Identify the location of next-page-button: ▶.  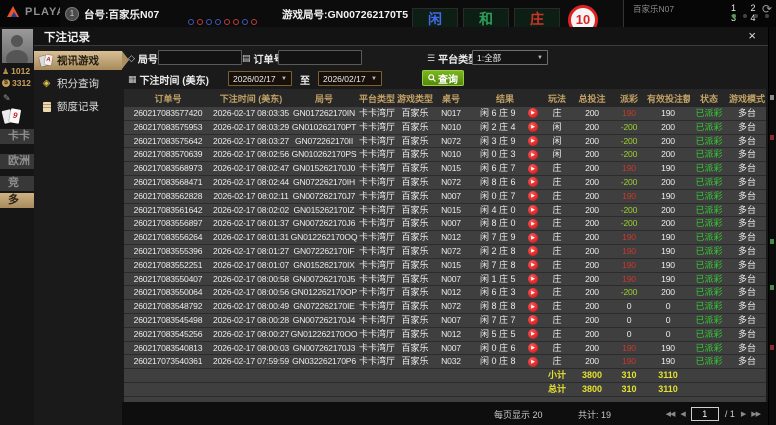
(743, 414).